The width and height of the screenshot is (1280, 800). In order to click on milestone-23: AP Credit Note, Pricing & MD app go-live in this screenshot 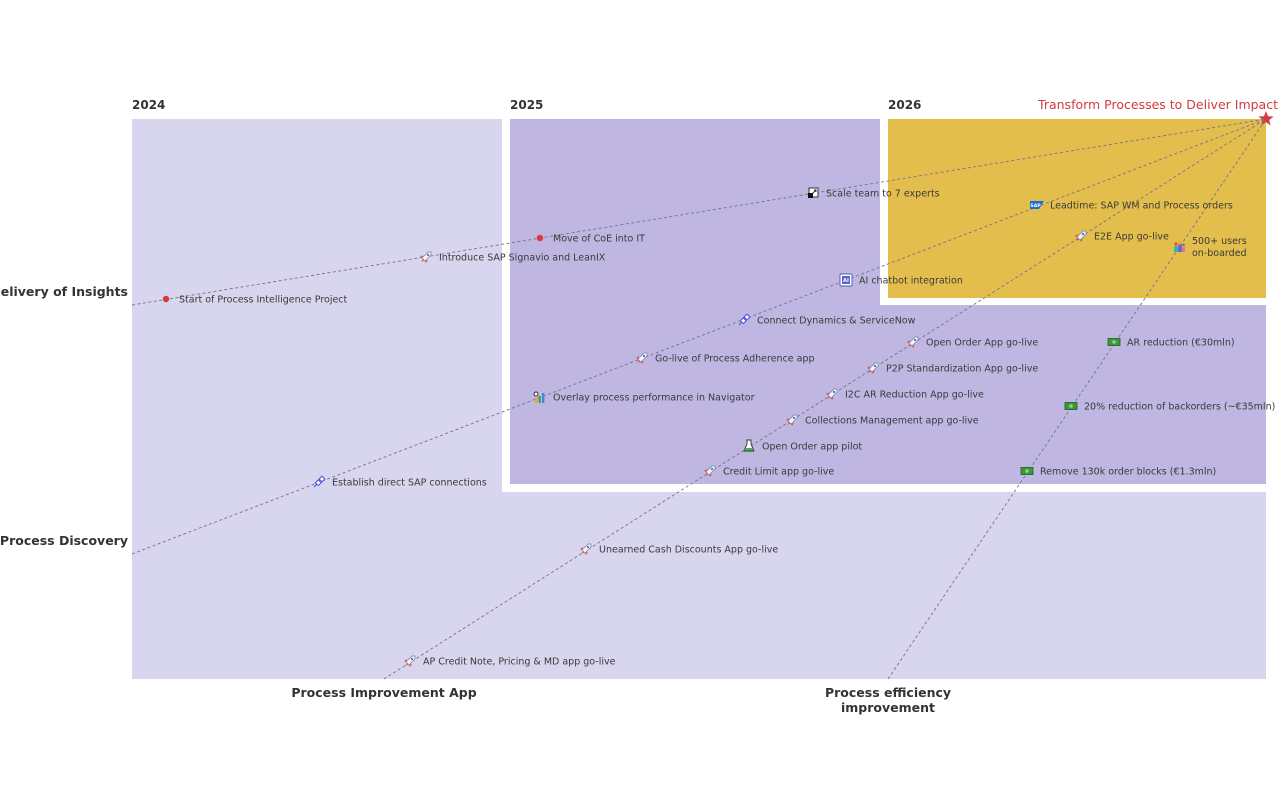, I will do `click(510, 661)`.